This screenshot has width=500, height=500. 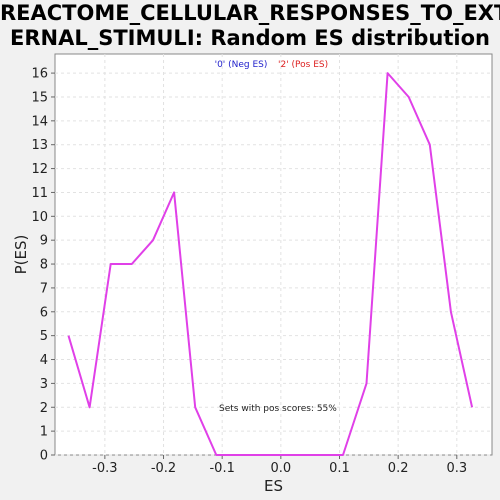 What do you see at coordinates (39, 193) in the screenshot?
I see `y-tick-label: 11` at bounding box center [39, 193].